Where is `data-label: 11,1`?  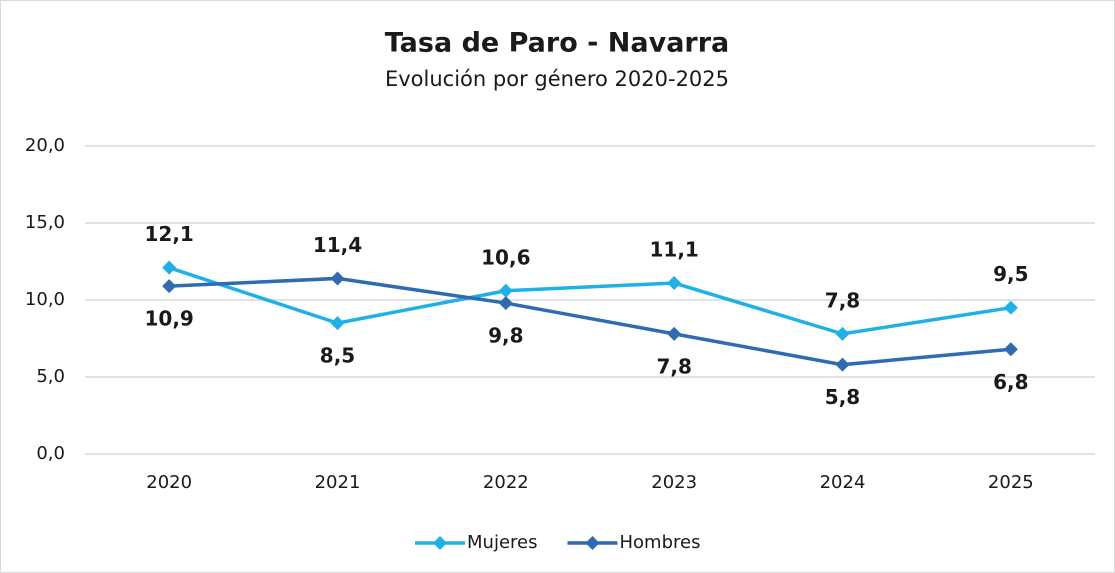 data-label: 11,1 is located at coordinates (673, 250).